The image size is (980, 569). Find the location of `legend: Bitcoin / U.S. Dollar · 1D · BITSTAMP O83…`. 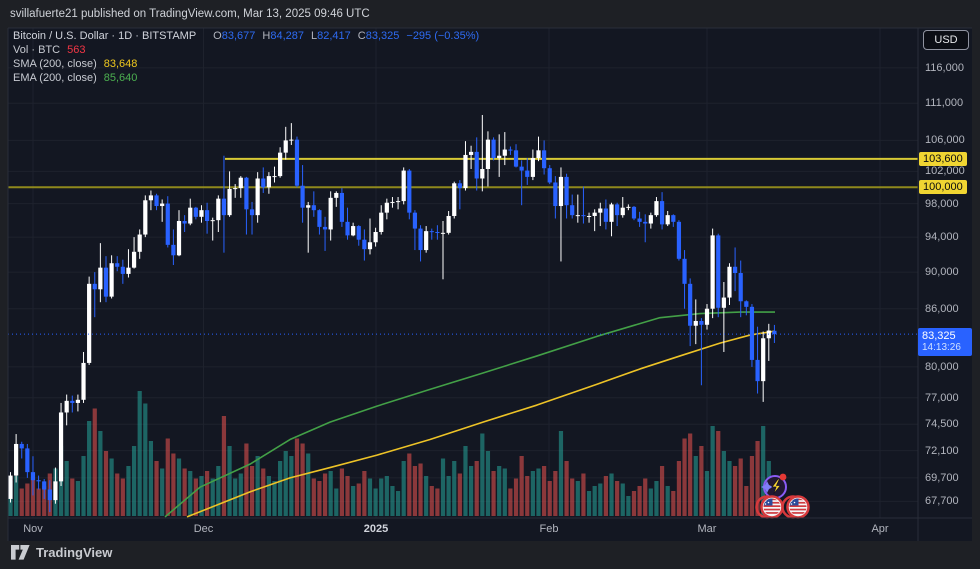

legend: Bitcoin / U.S. Dollar · 1D · BITSTAMP O83… is located at coordinates (246, 57).